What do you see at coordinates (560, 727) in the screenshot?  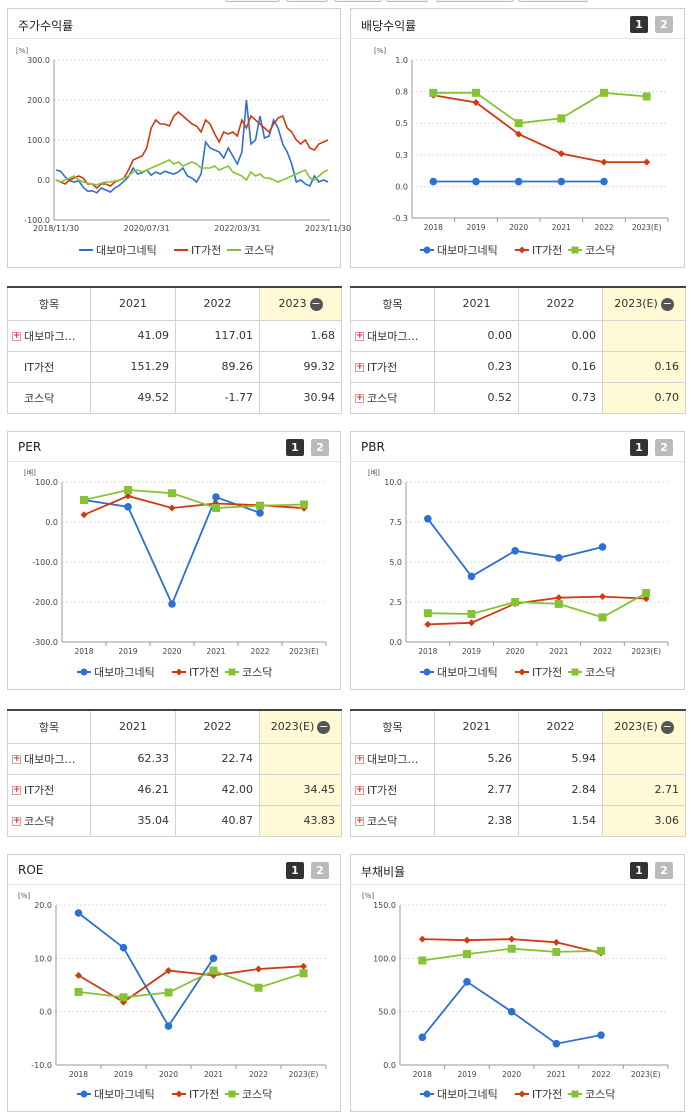 I see `column-header-label: 2022` at bounding box center [560, 727].